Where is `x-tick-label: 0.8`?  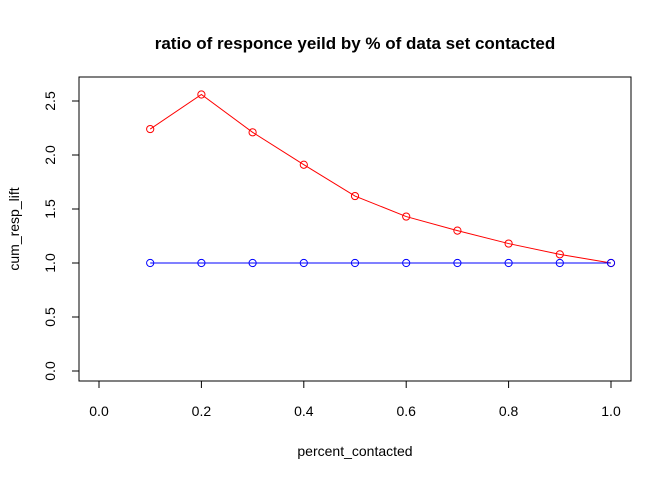
x-tick-label: 0.8 is located at coordinates (509, 411).